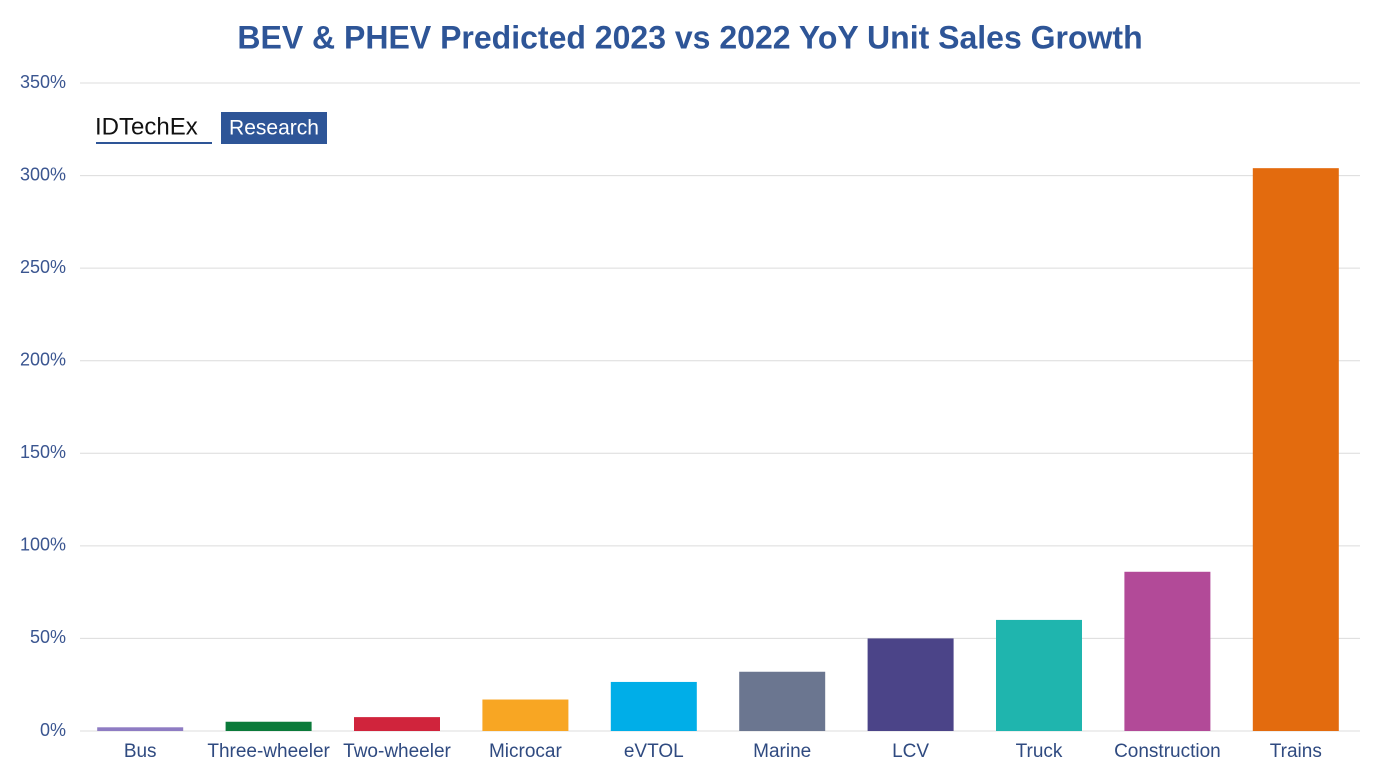 The width and height of the screenshot is (1380, 775). I want to click on logo-suffix: Research, so click(274, 128).